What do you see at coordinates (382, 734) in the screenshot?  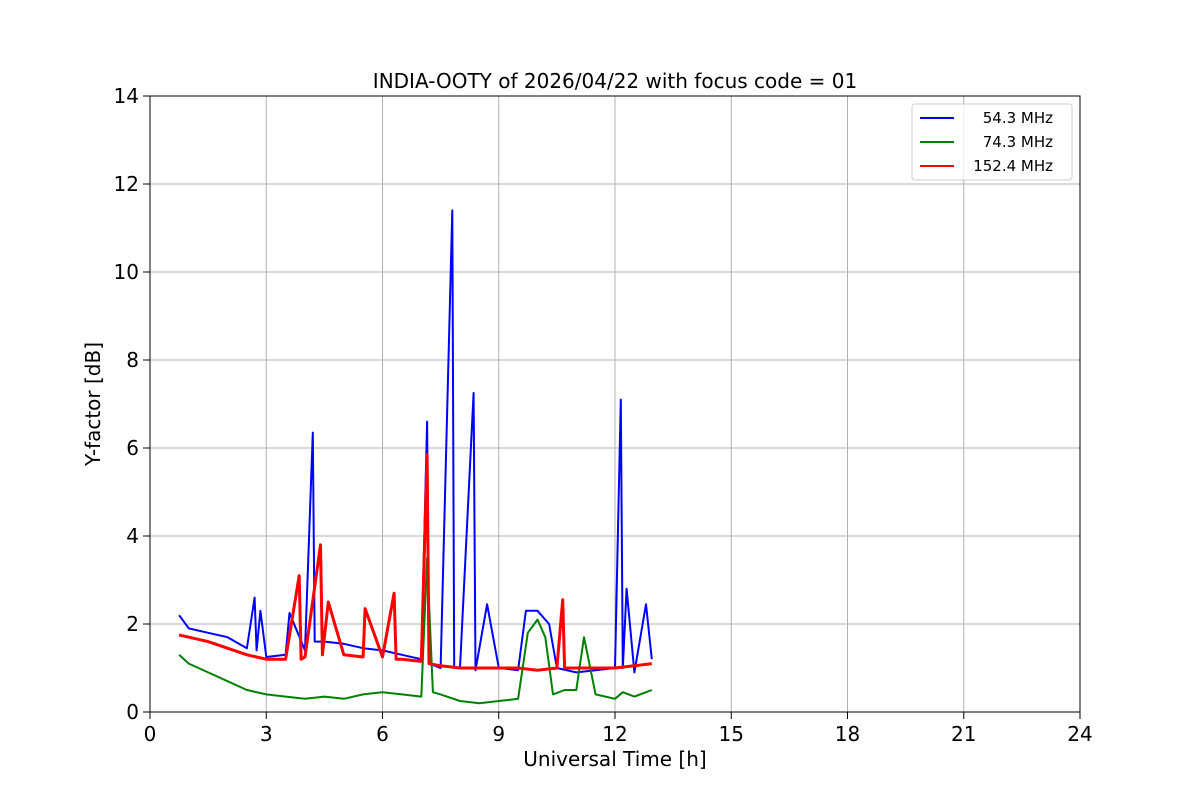 I see `x-tick-label: 6` at bounding box center [382, 734].